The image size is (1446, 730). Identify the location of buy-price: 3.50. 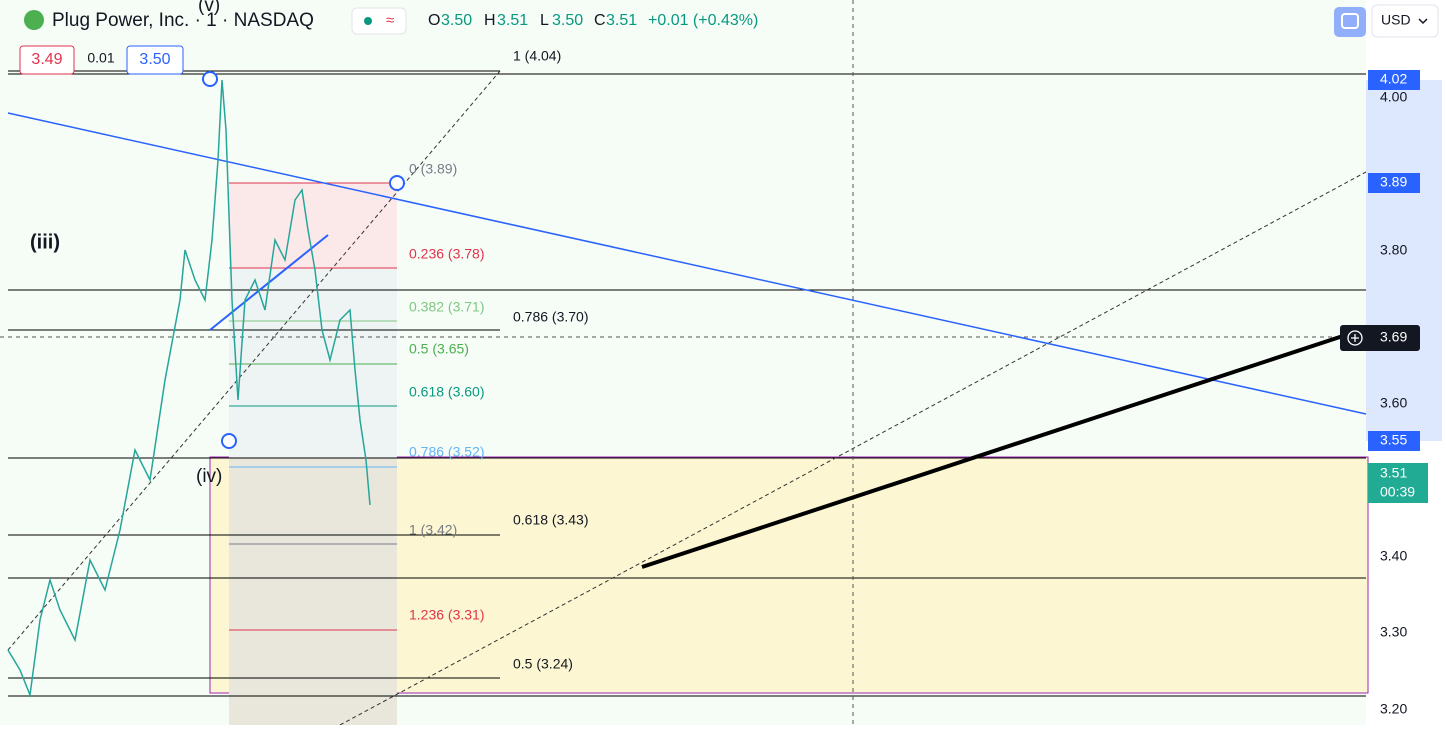
(154, 59).